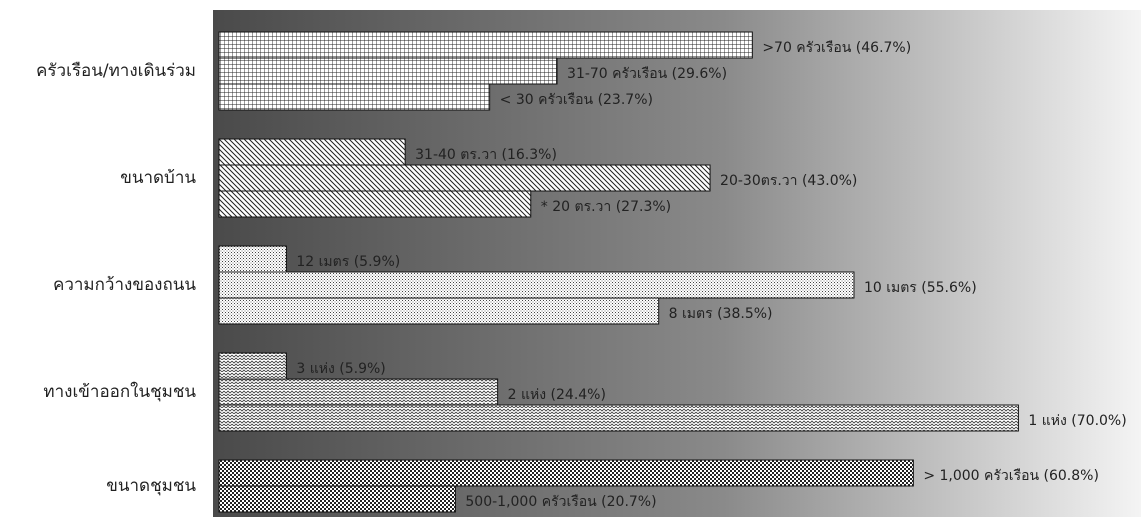  Describe the element at coordinates (486, 155) in the screenshot. I see `bar-label-cat-1-0: 31-40 ตร.วา (16.3%)` at that location.